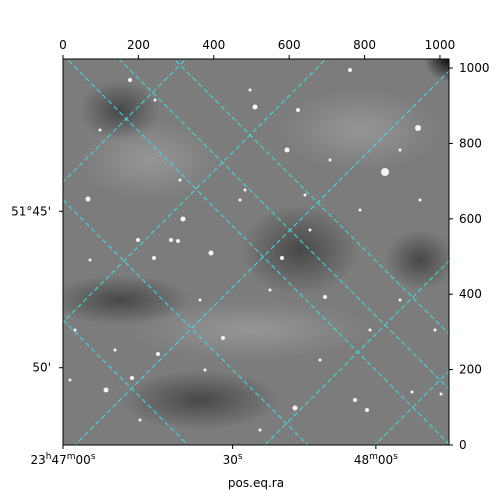 This screenshot has height=500, width=500. Describe the element at coordinates (214, 456) in the screenshot. I see `bottom-axis: 23h47m00s 30s 48m00s` at that location.